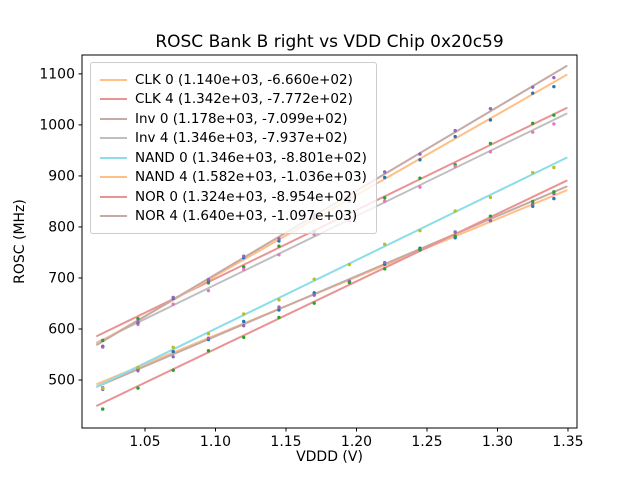 The width and height of the screenshot is (640, 480). Describe the element at coordinates (241, 138) in the screenshot. I see `legend-item-label: Inv 4 (1.346e+03, -7.937e+02)` at that location.